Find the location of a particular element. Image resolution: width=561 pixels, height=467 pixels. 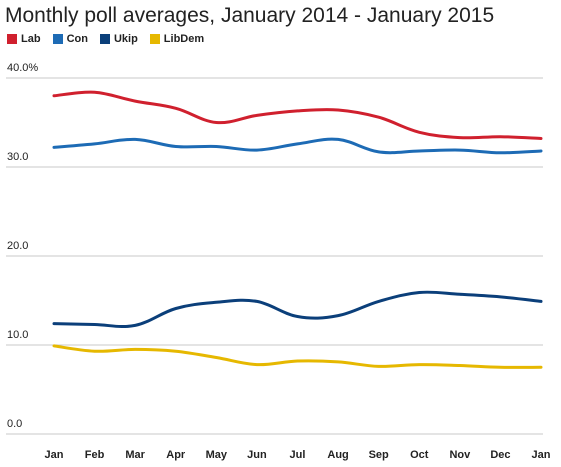

x-tick-label: Aug is located at coordinates (337, 455).